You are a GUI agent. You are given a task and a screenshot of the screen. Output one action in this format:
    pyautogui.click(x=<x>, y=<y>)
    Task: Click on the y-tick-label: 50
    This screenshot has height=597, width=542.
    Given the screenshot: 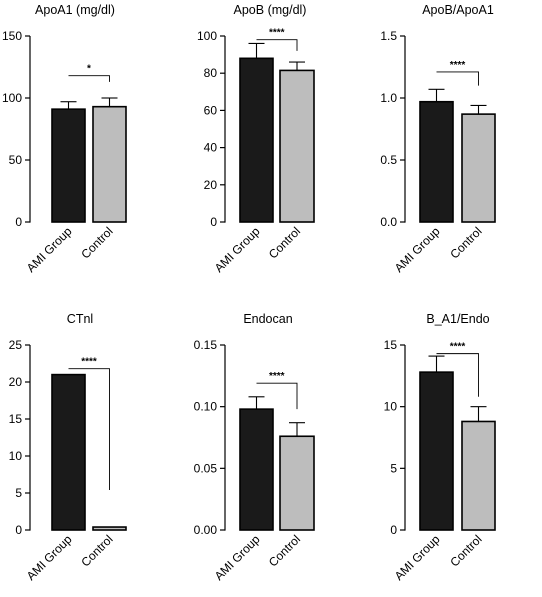 What is the action you would take?
    pyautogui.click(x=16, y=160)
    